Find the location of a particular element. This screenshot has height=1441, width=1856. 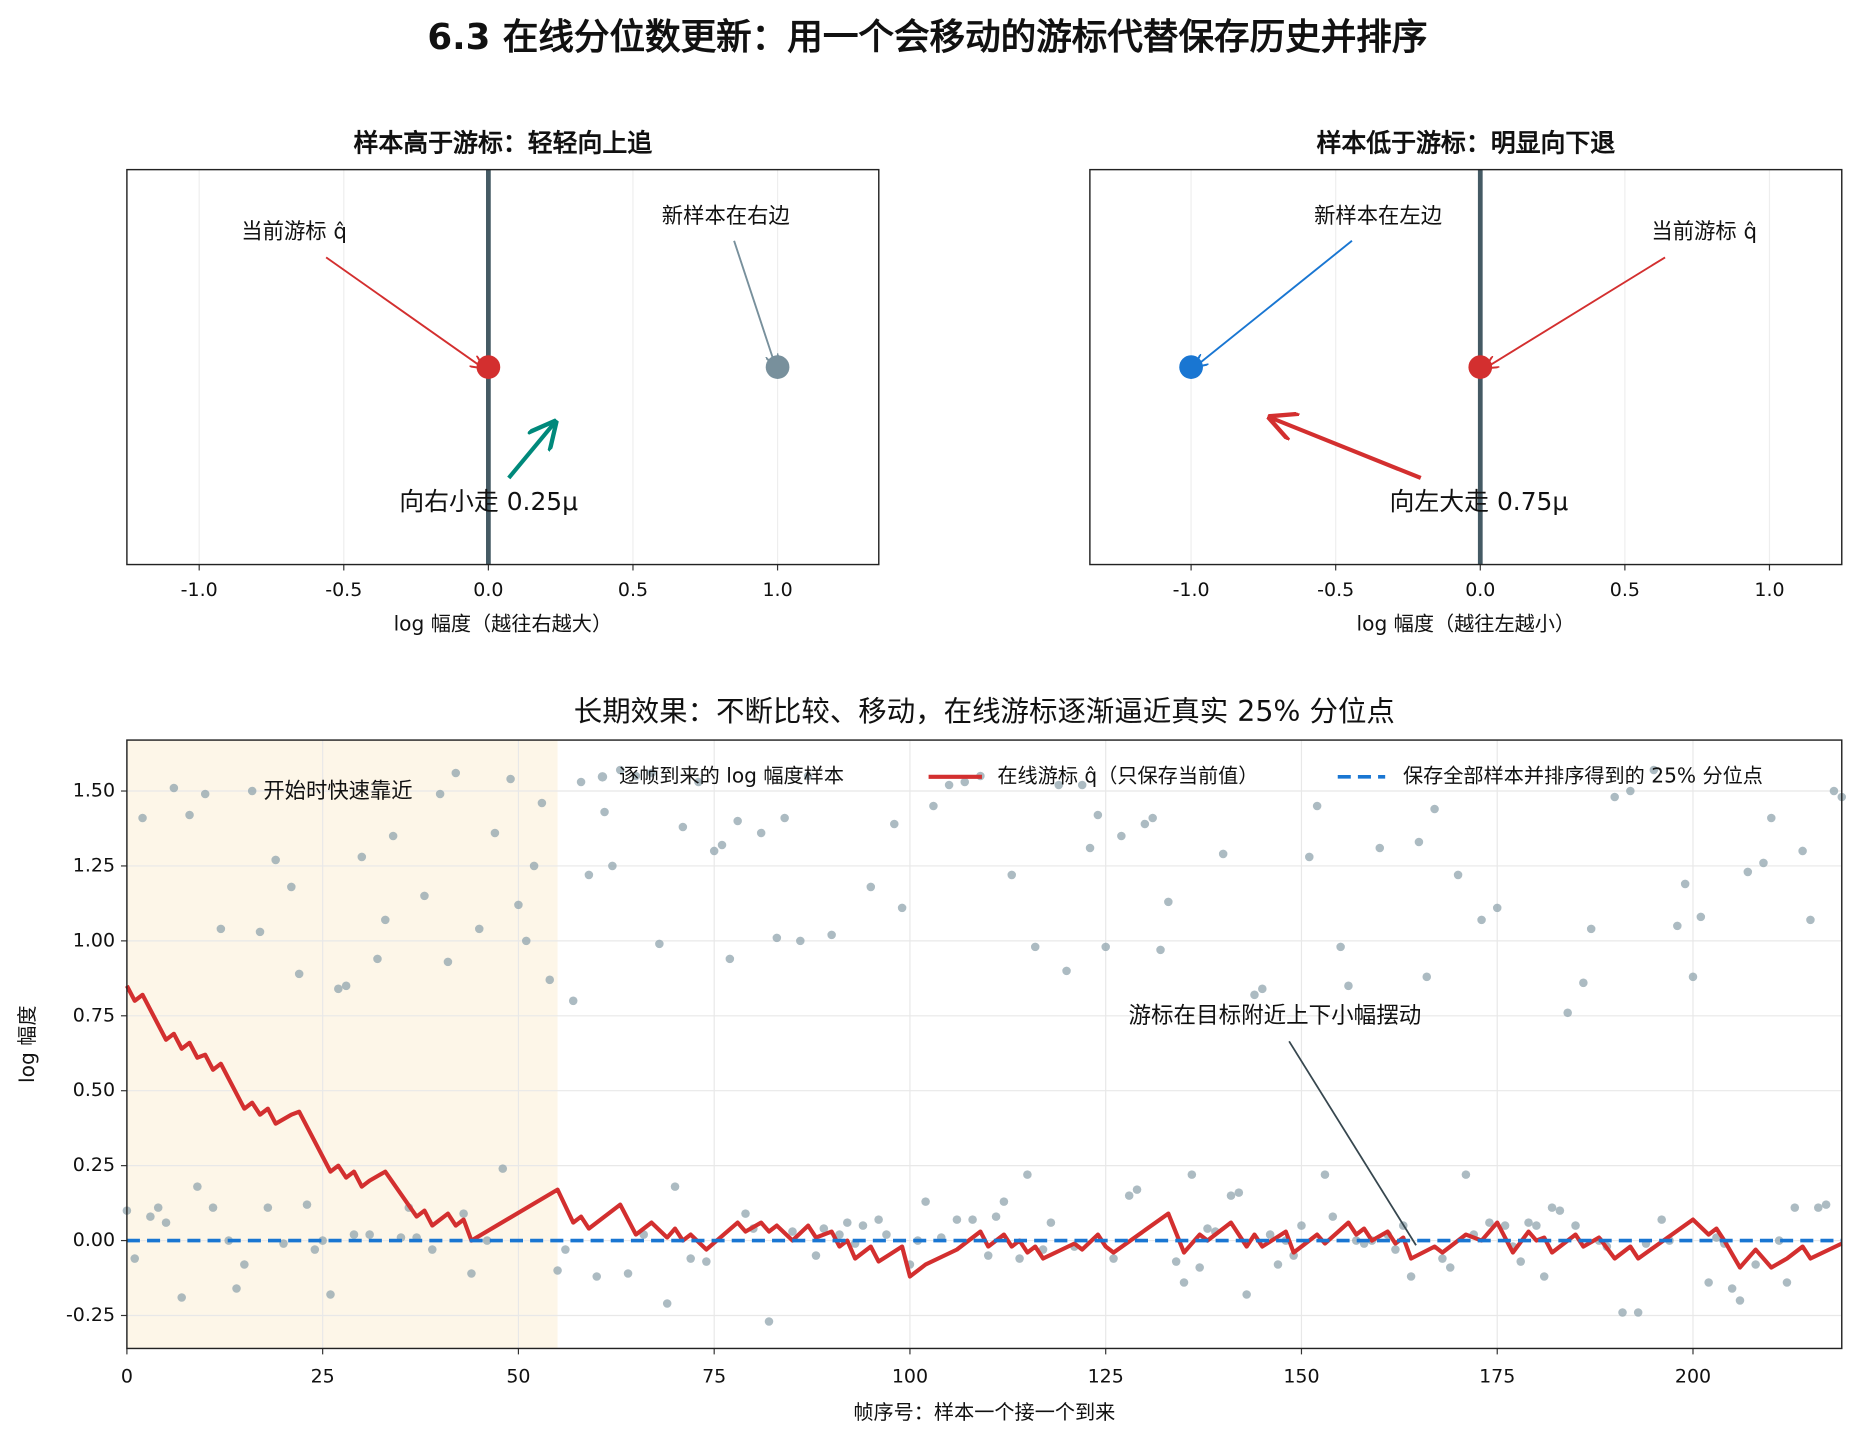

x-tick-label: 150 is located at coordinates (1301, 1376).